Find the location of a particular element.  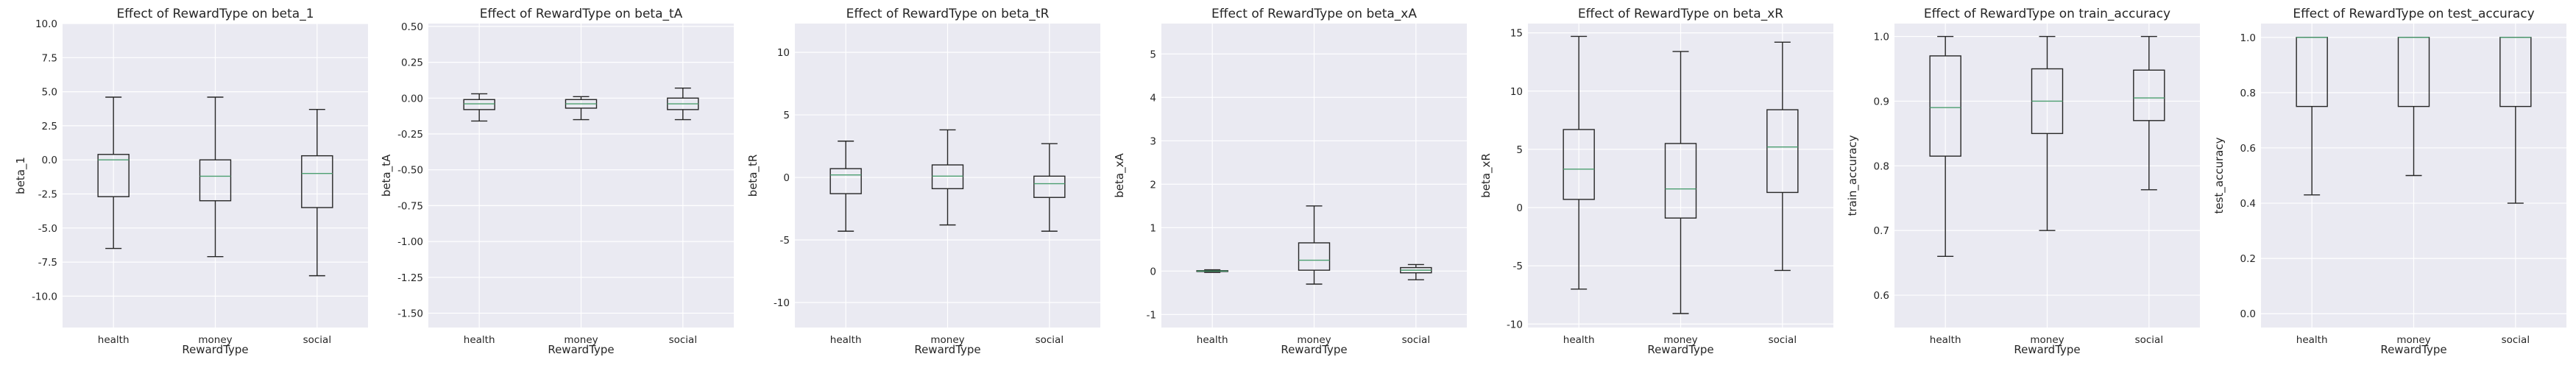

y-tick-label: -2.5 is located at coordinates (47, 195).